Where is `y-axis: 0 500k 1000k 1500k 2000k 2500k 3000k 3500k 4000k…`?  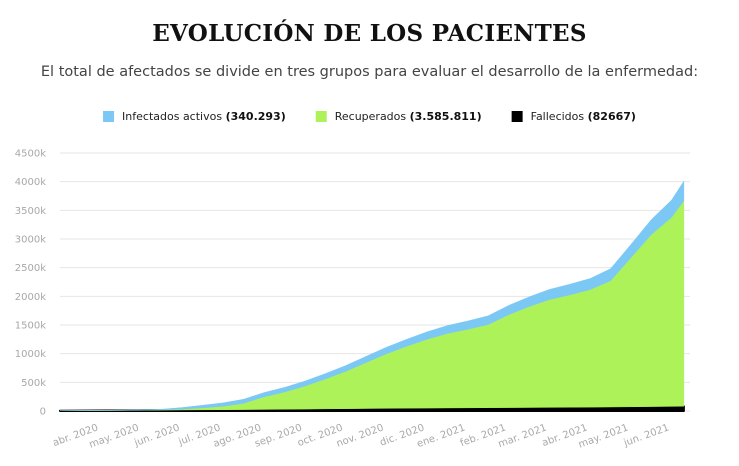
y-axis: 0 500k 1000k 1500k 2000k 2500k 3000k 3500k 4000k… is located at coordinates (30, 283).